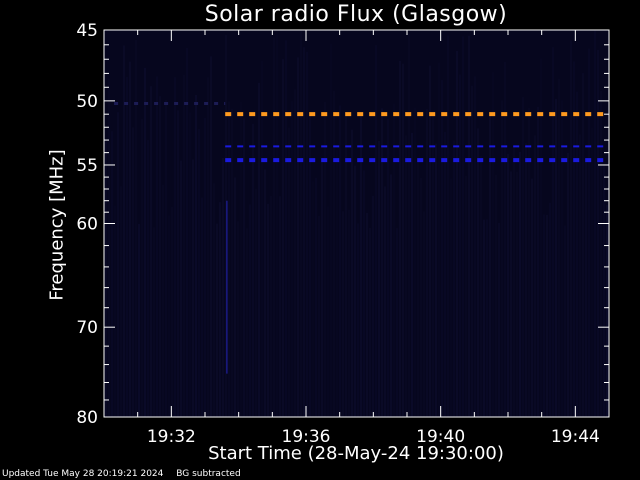  Describe the element at coordinates (87, 328) in the screenshot. I see `y-tick-label: 70` at that location.